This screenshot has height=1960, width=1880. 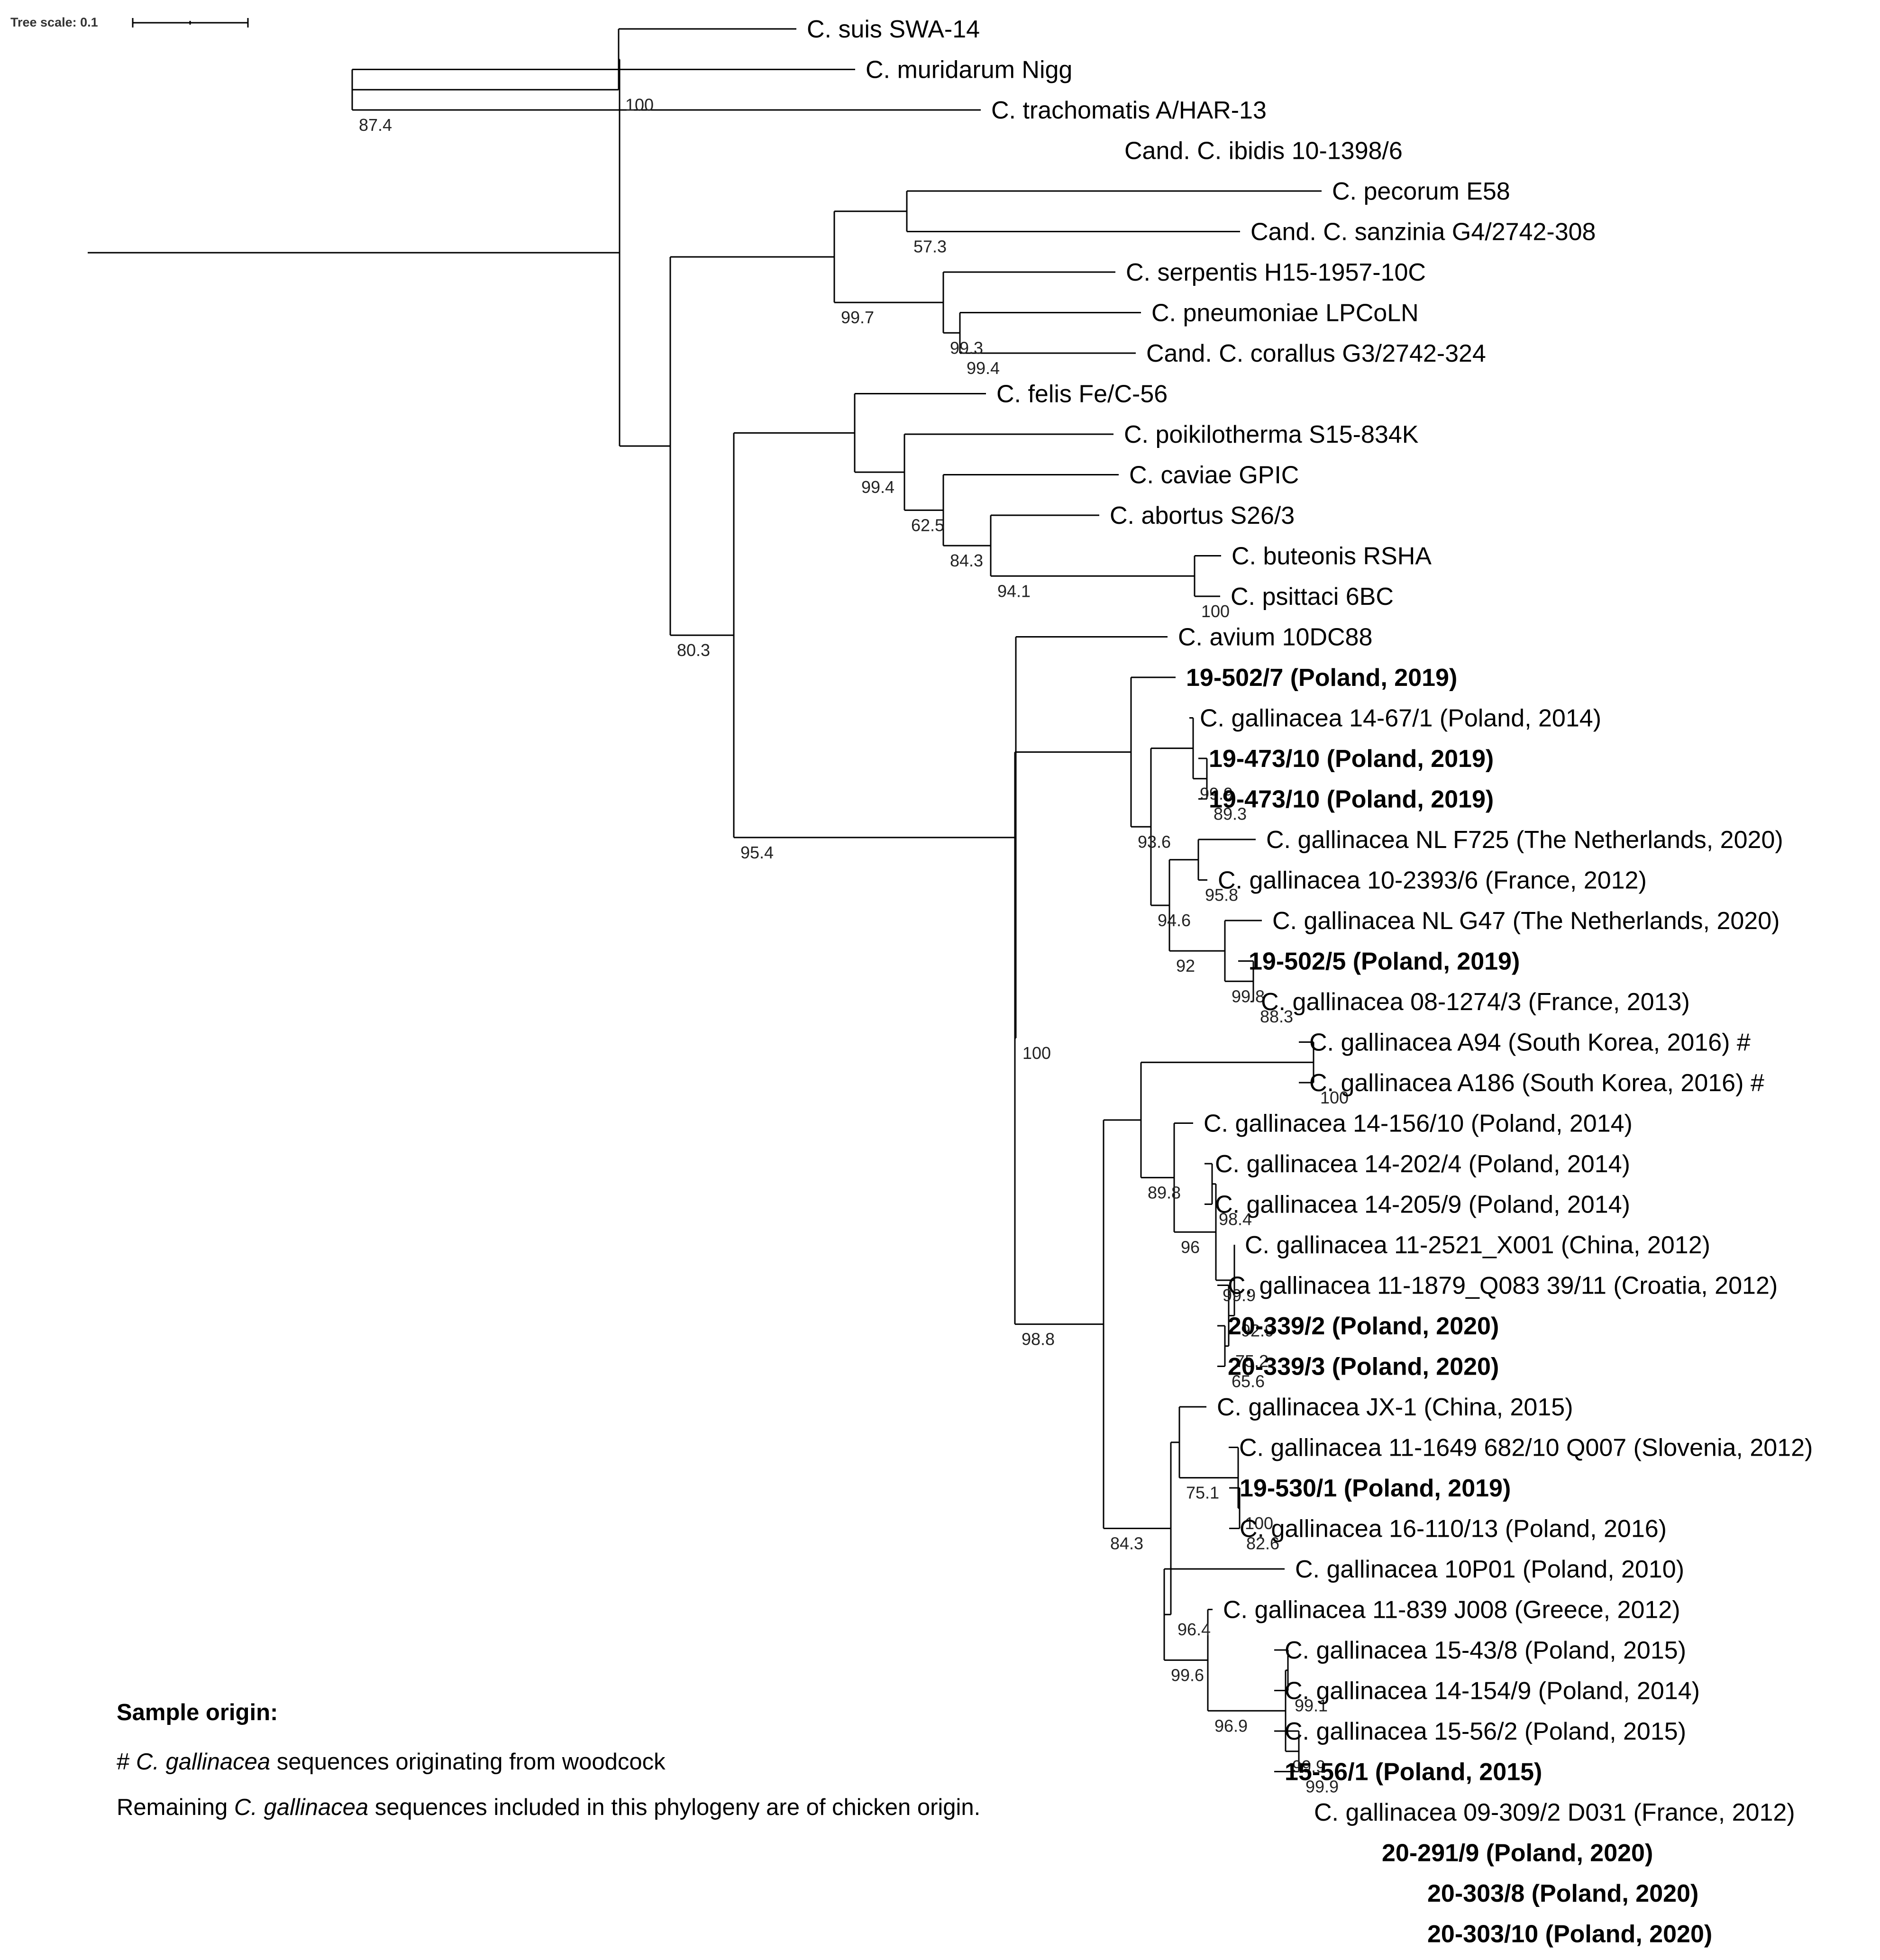 I want to click on tree-scale: Tree scale: 0.1, so click(x=130, y=22).